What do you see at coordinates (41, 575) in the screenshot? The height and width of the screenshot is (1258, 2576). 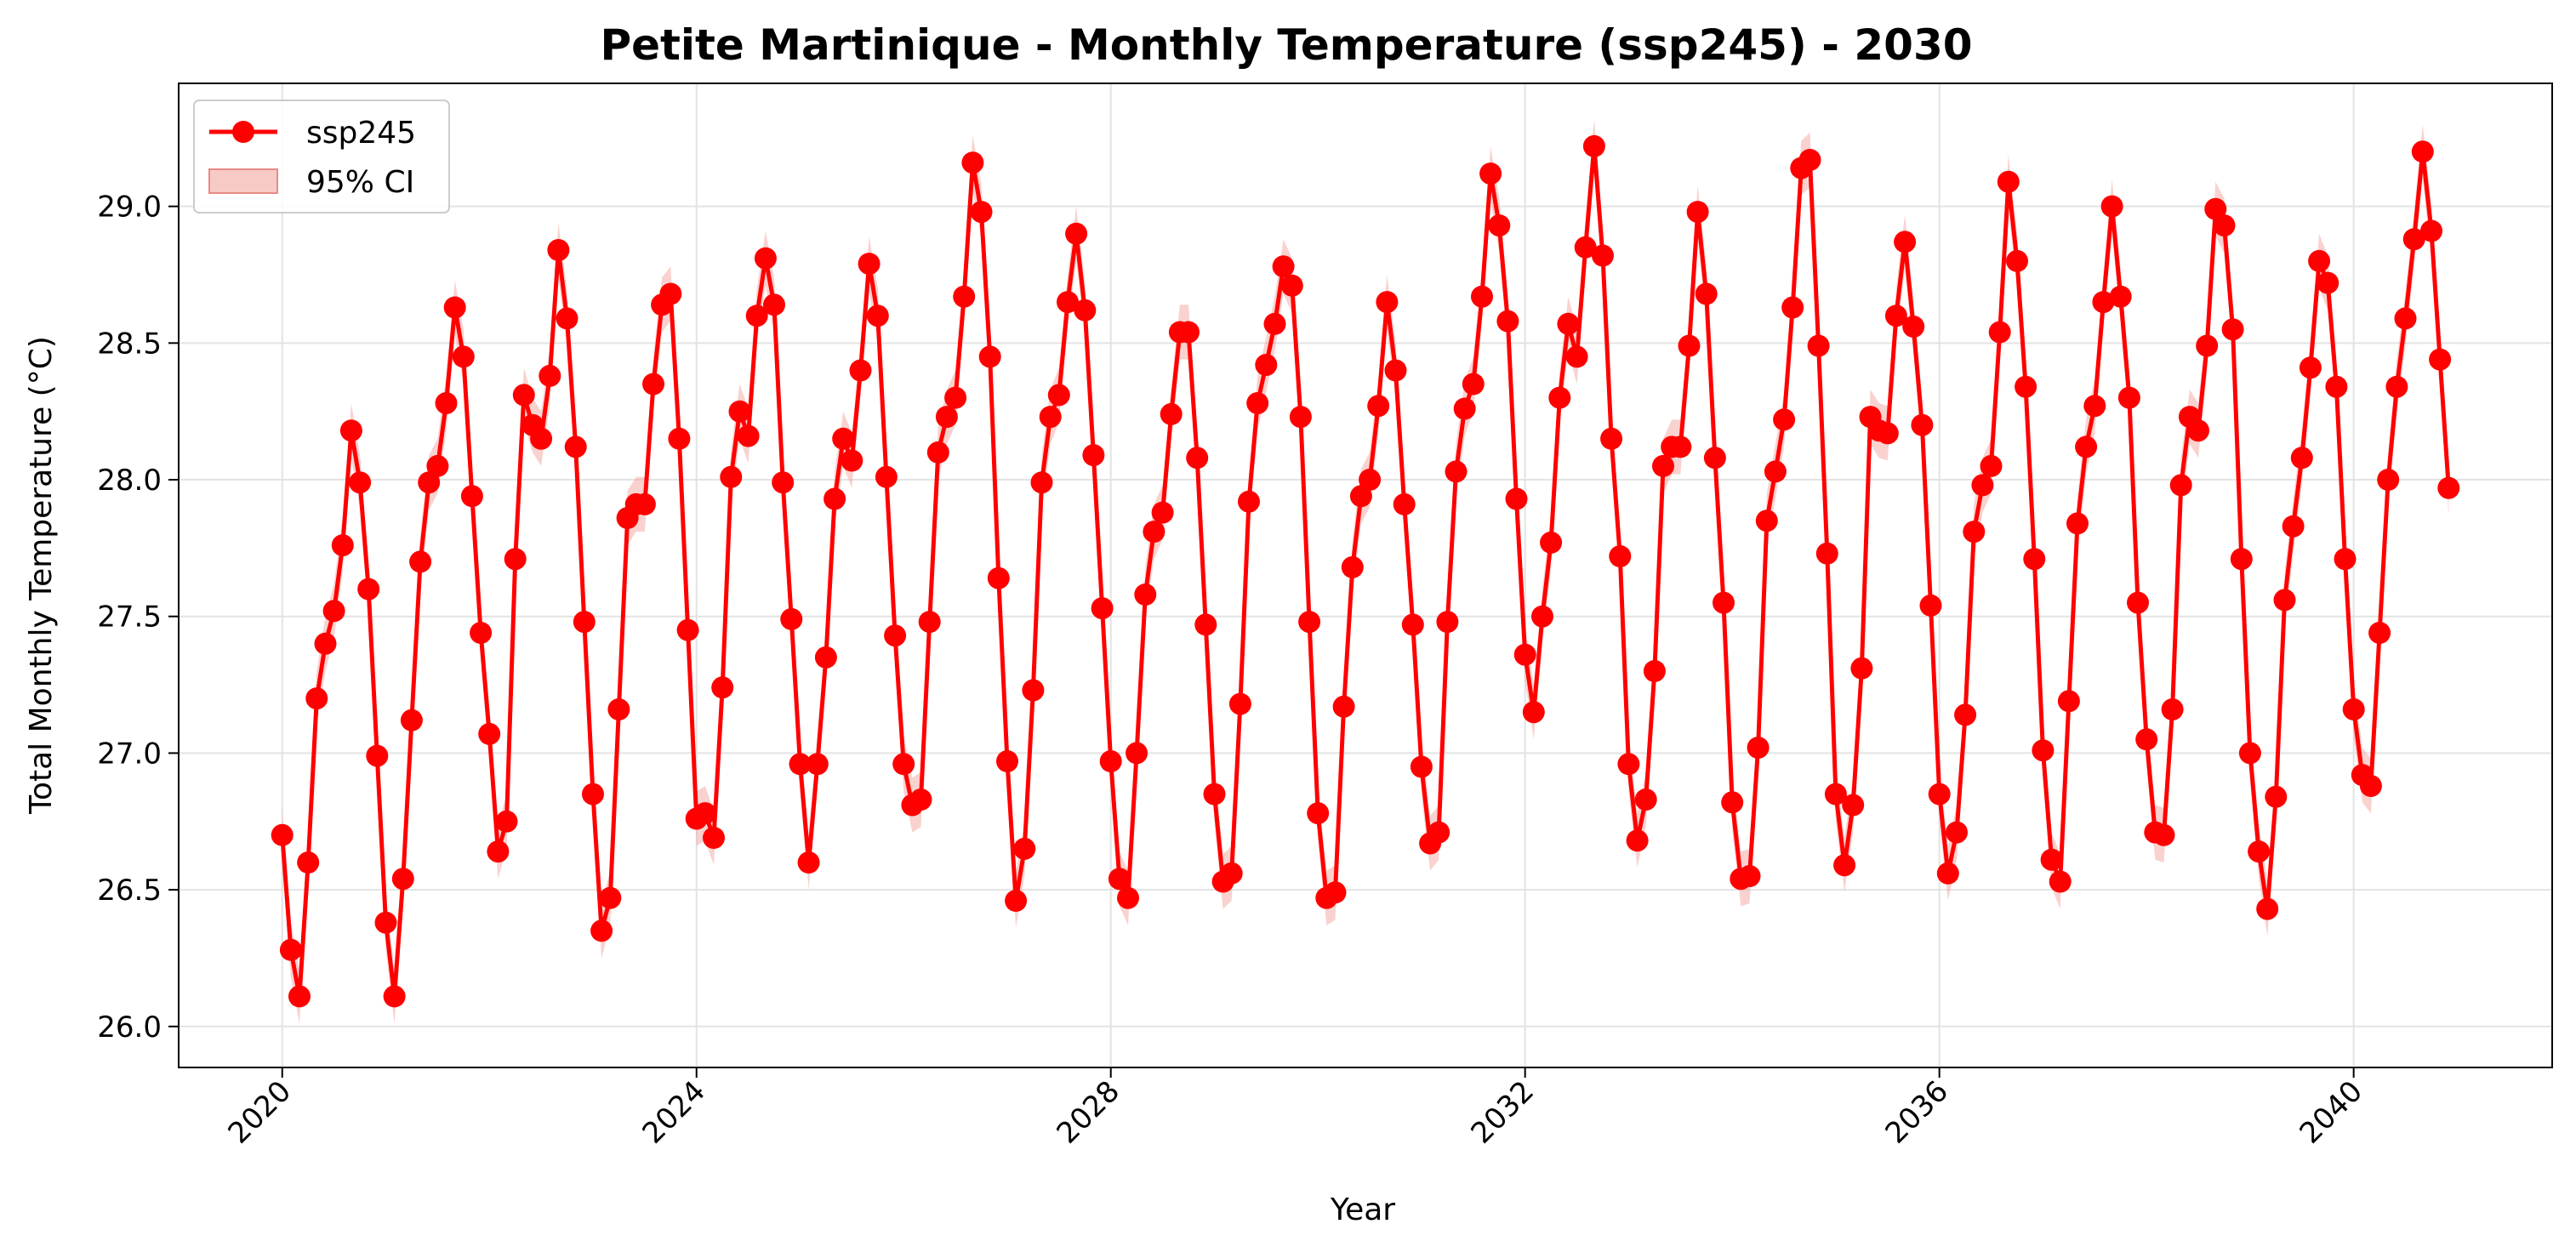 I see `y-axis-label: Total Monthly Temperature (°C)` at bounding box center [41, 575].